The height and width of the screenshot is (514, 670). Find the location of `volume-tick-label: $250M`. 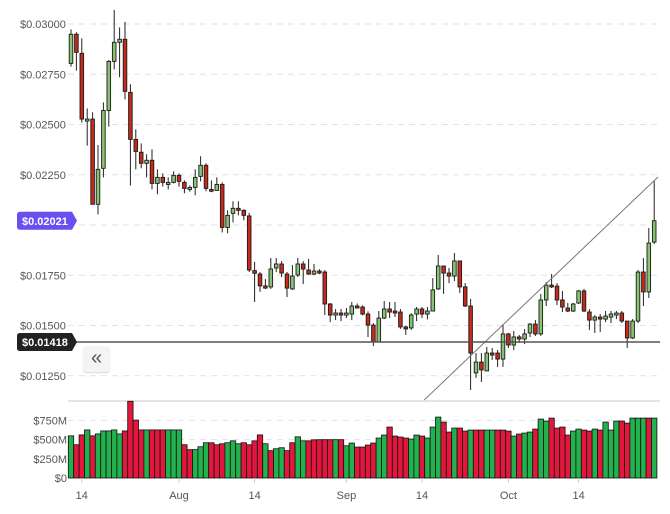

volume-tick-label: $250M is located at coordinates (50, 460).